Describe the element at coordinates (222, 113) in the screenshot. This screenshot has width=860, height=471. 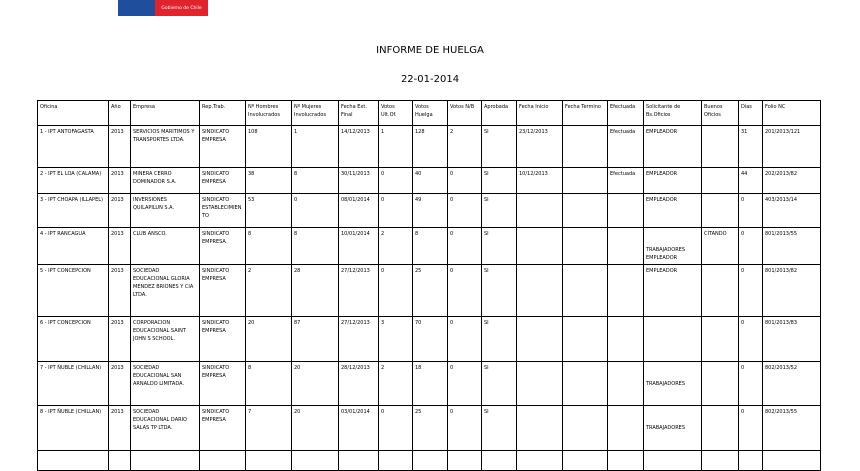
I see `column-header: Rep.Trab.` at that location.